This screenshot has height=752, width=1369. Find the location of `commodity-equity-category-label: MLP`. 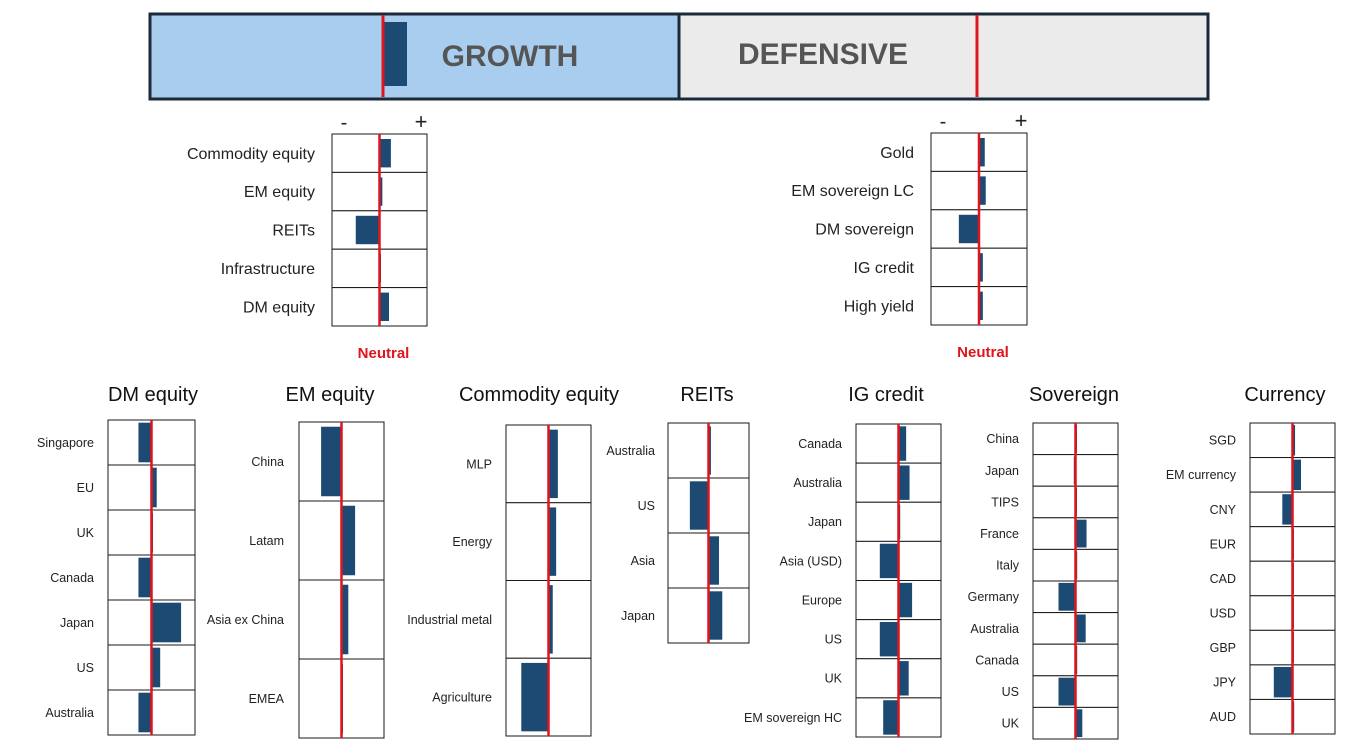

commodity-equity-category-label: MLP is located at coordinates (479, 464).